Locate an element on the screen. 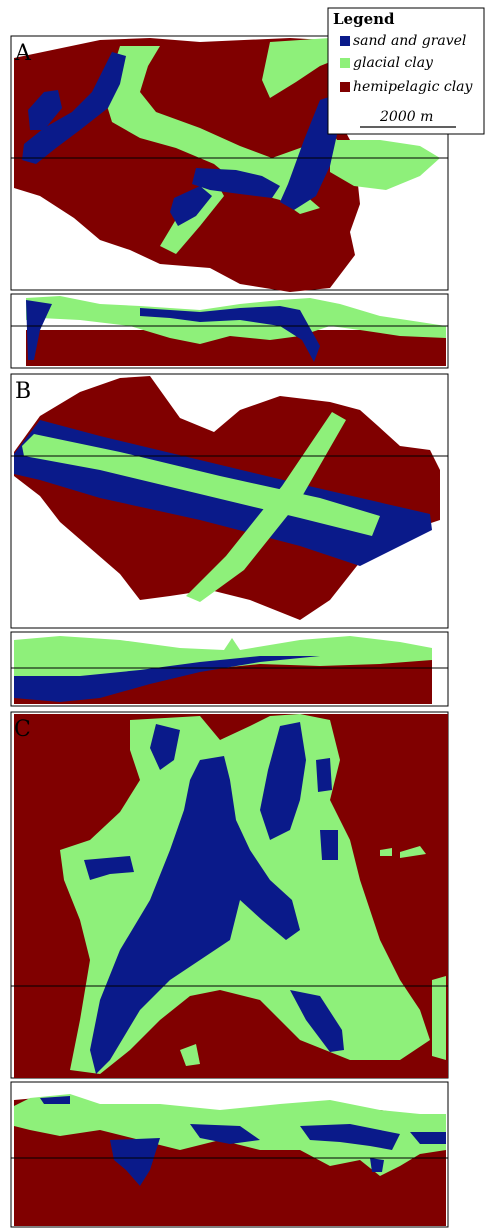 Image resolution: width=486 pixels, height=1231 pixels. panel-a-glacial-right is located at coordinates (385, 165).